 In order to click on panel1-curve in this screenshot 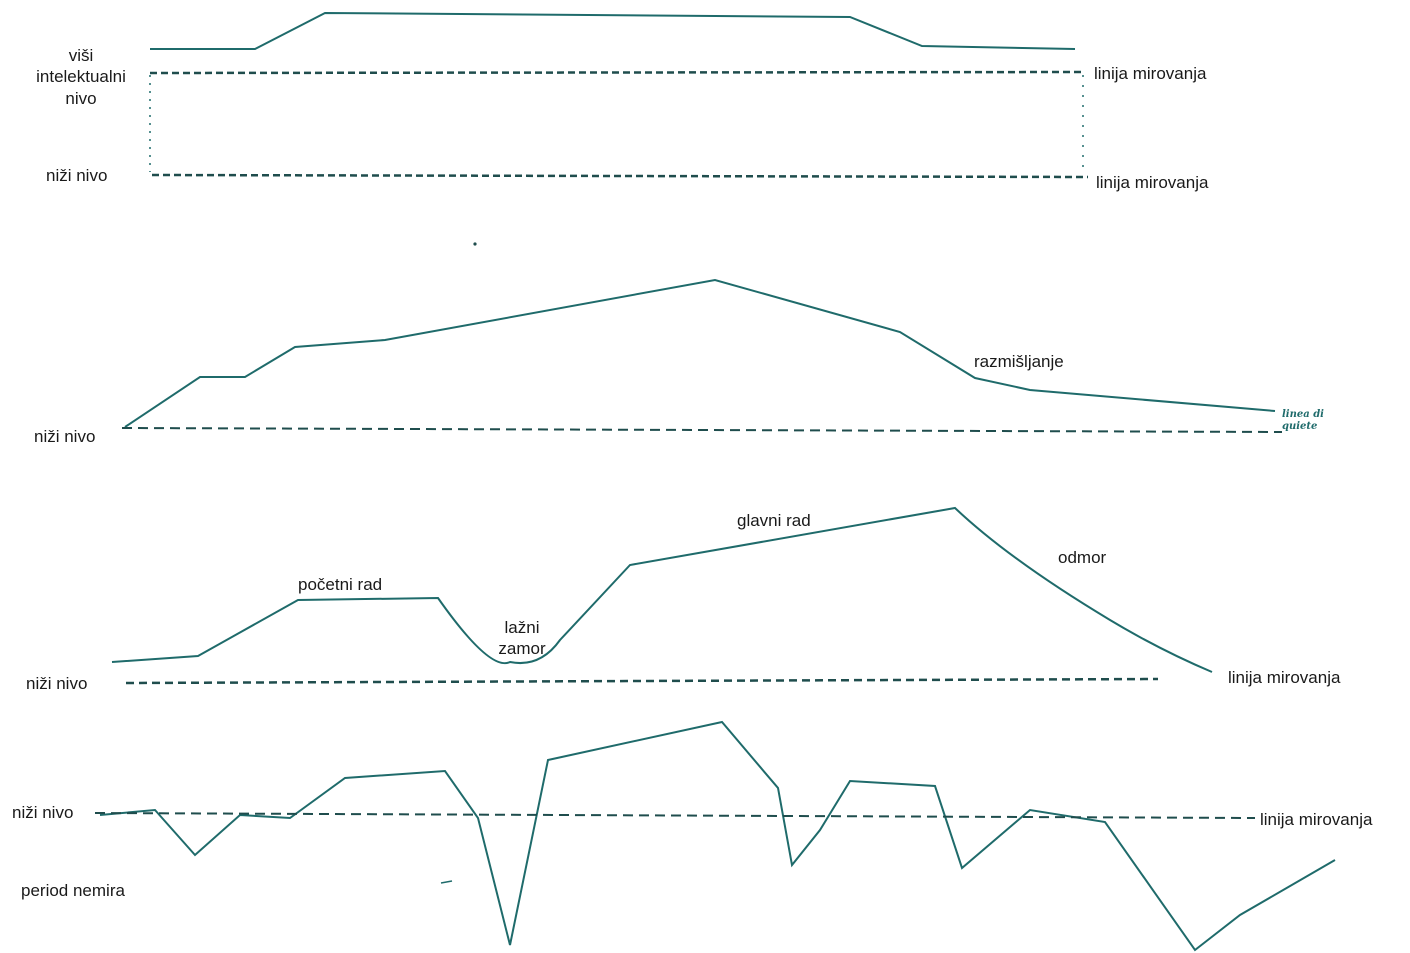, I will do `click(613, 30)`.